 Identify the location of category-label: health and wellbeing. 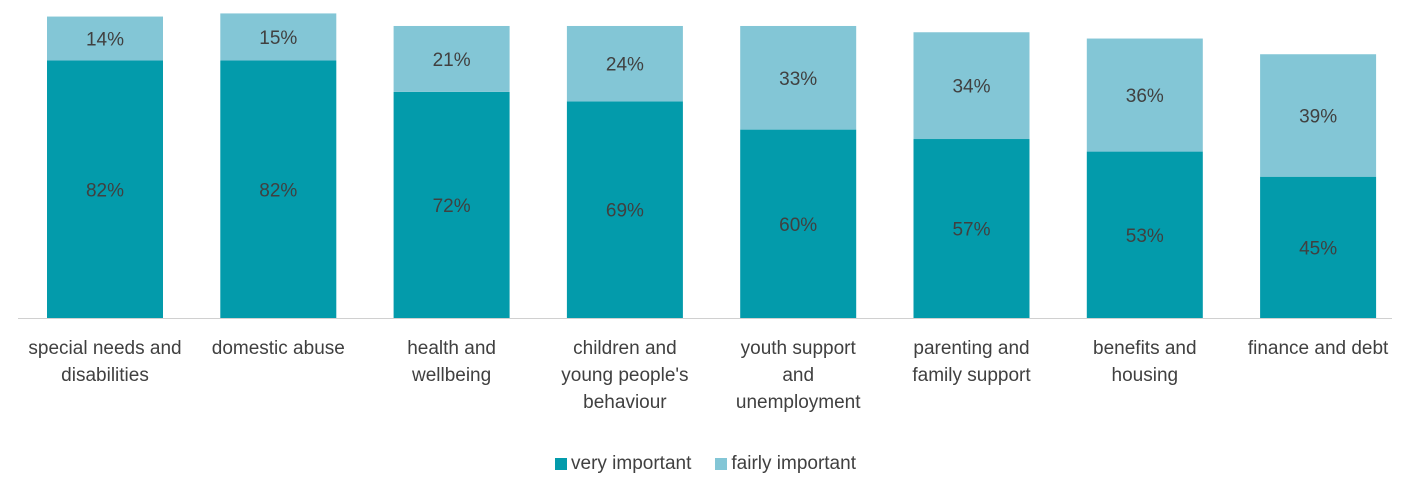
(451, 362).